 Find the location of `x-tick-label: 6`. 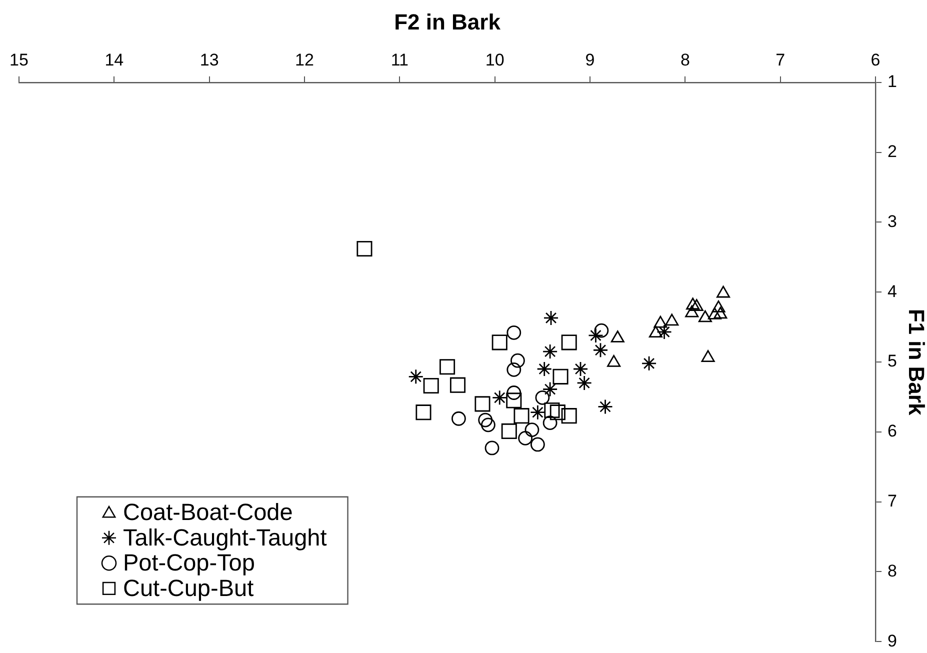

x-tick-label: 6 is located at coordinates (875, 60).